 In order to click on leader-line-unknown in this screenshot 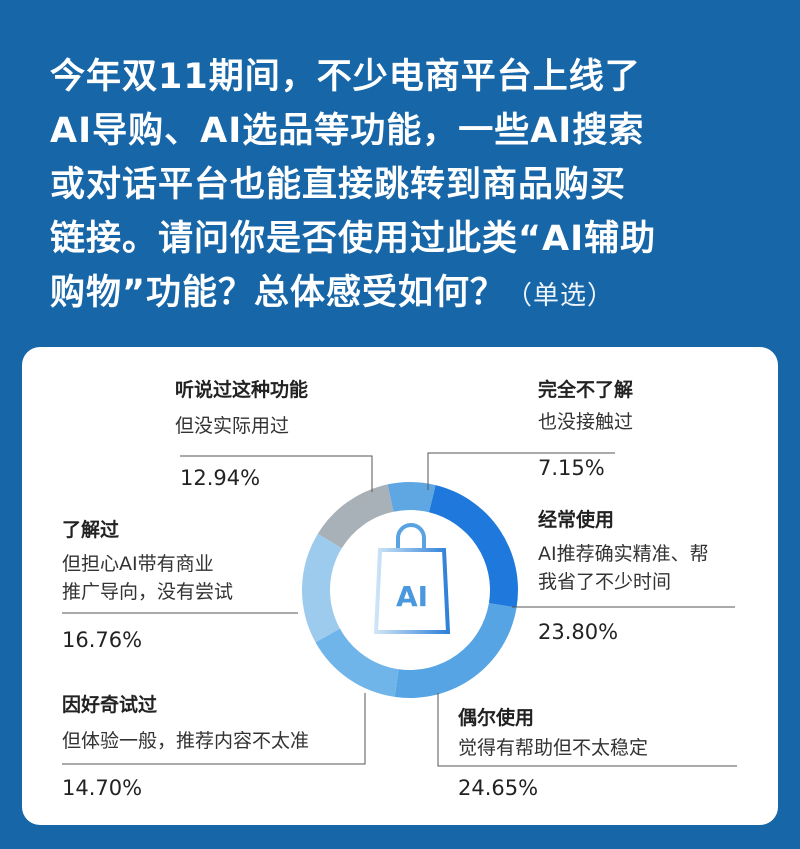, I will do `click(521, 471)`.